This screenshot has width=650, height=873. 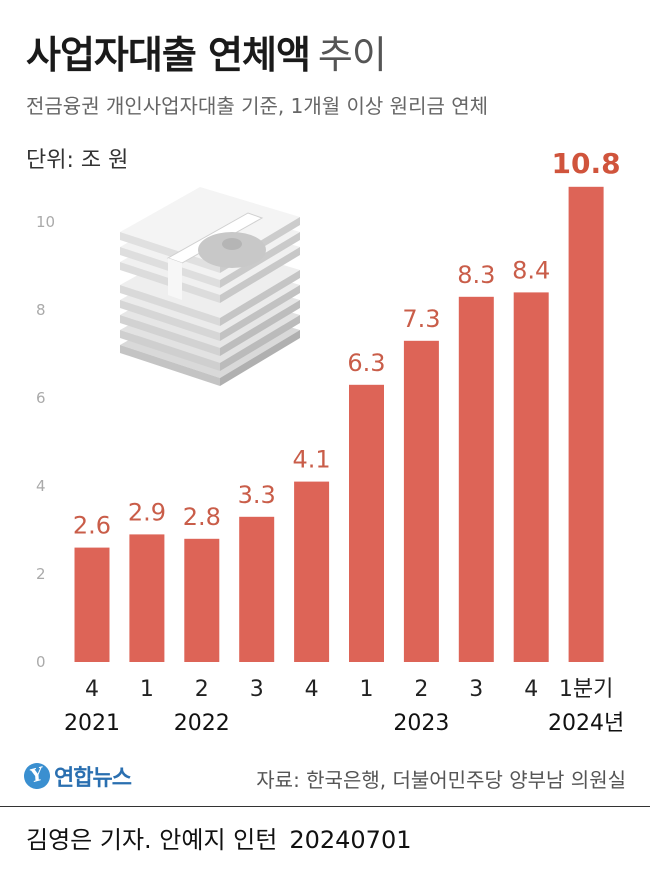 I want to click on y-tick-label: 8, so click(x=41, y=310).